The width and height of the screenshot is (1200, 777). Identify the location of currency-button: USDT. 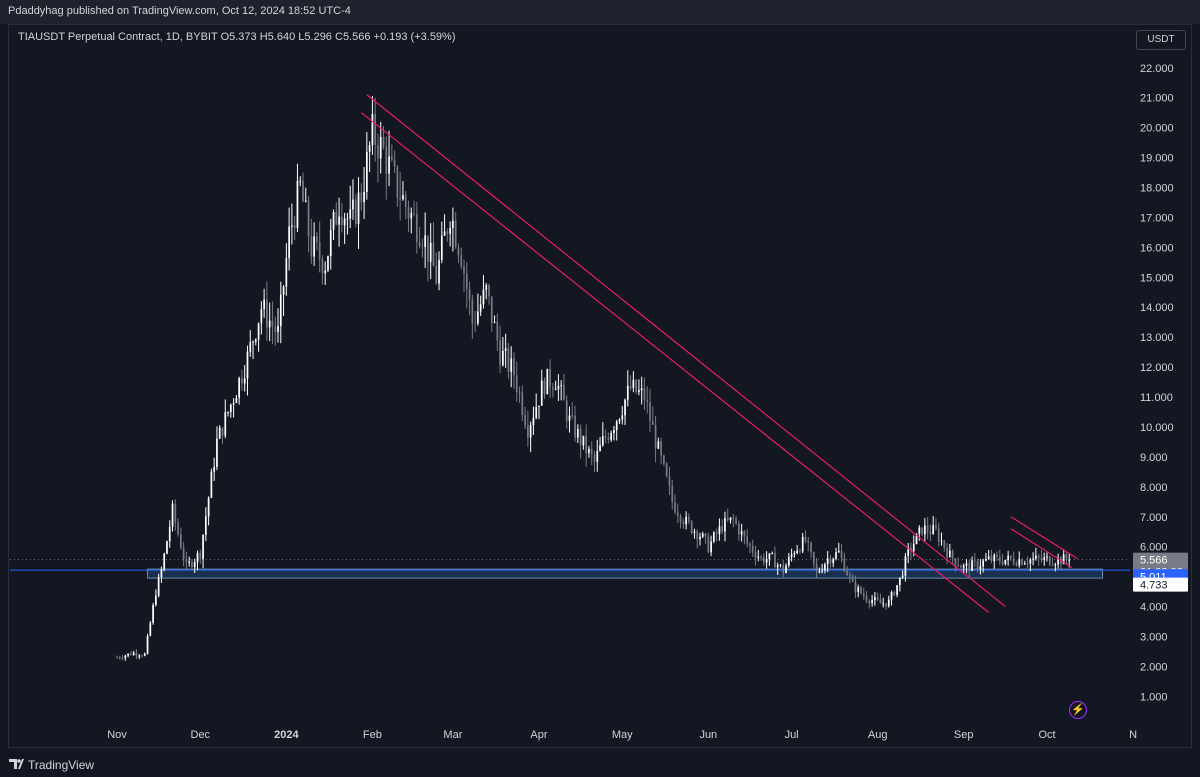
(1161, 40).